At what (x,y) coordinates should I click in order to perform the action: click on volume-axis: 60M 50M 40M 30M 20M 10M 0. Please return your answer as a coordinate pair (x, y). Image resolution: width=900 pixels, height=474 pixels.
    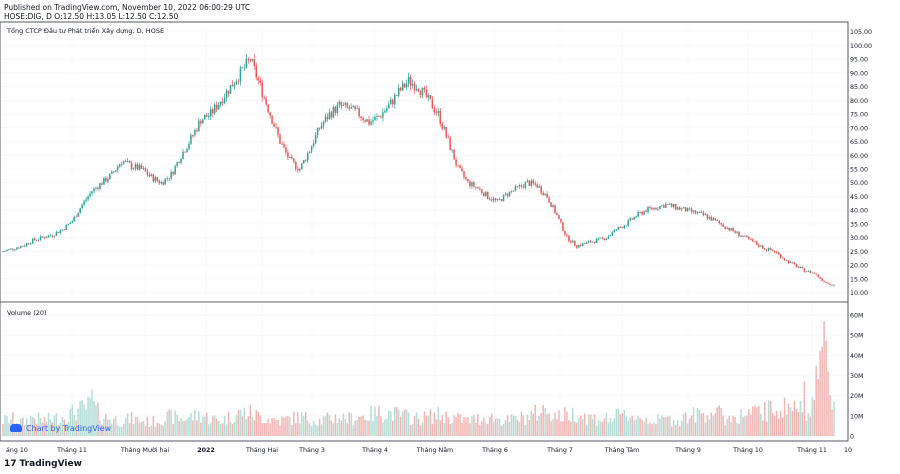
    Looking at the image, I should click on (856, 377).